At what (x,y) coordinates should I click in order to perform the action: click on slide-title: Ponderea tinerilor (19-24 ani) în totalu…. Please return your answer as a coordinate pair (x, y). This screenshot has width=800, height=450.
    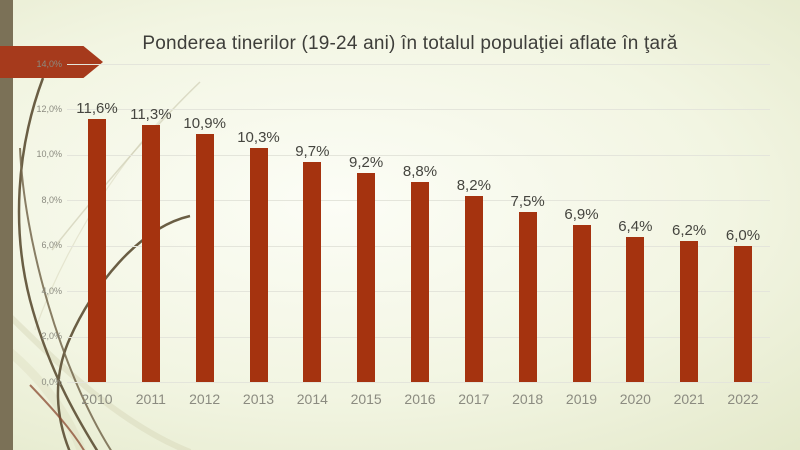
    Looking at the image, I should click on (410, 43).